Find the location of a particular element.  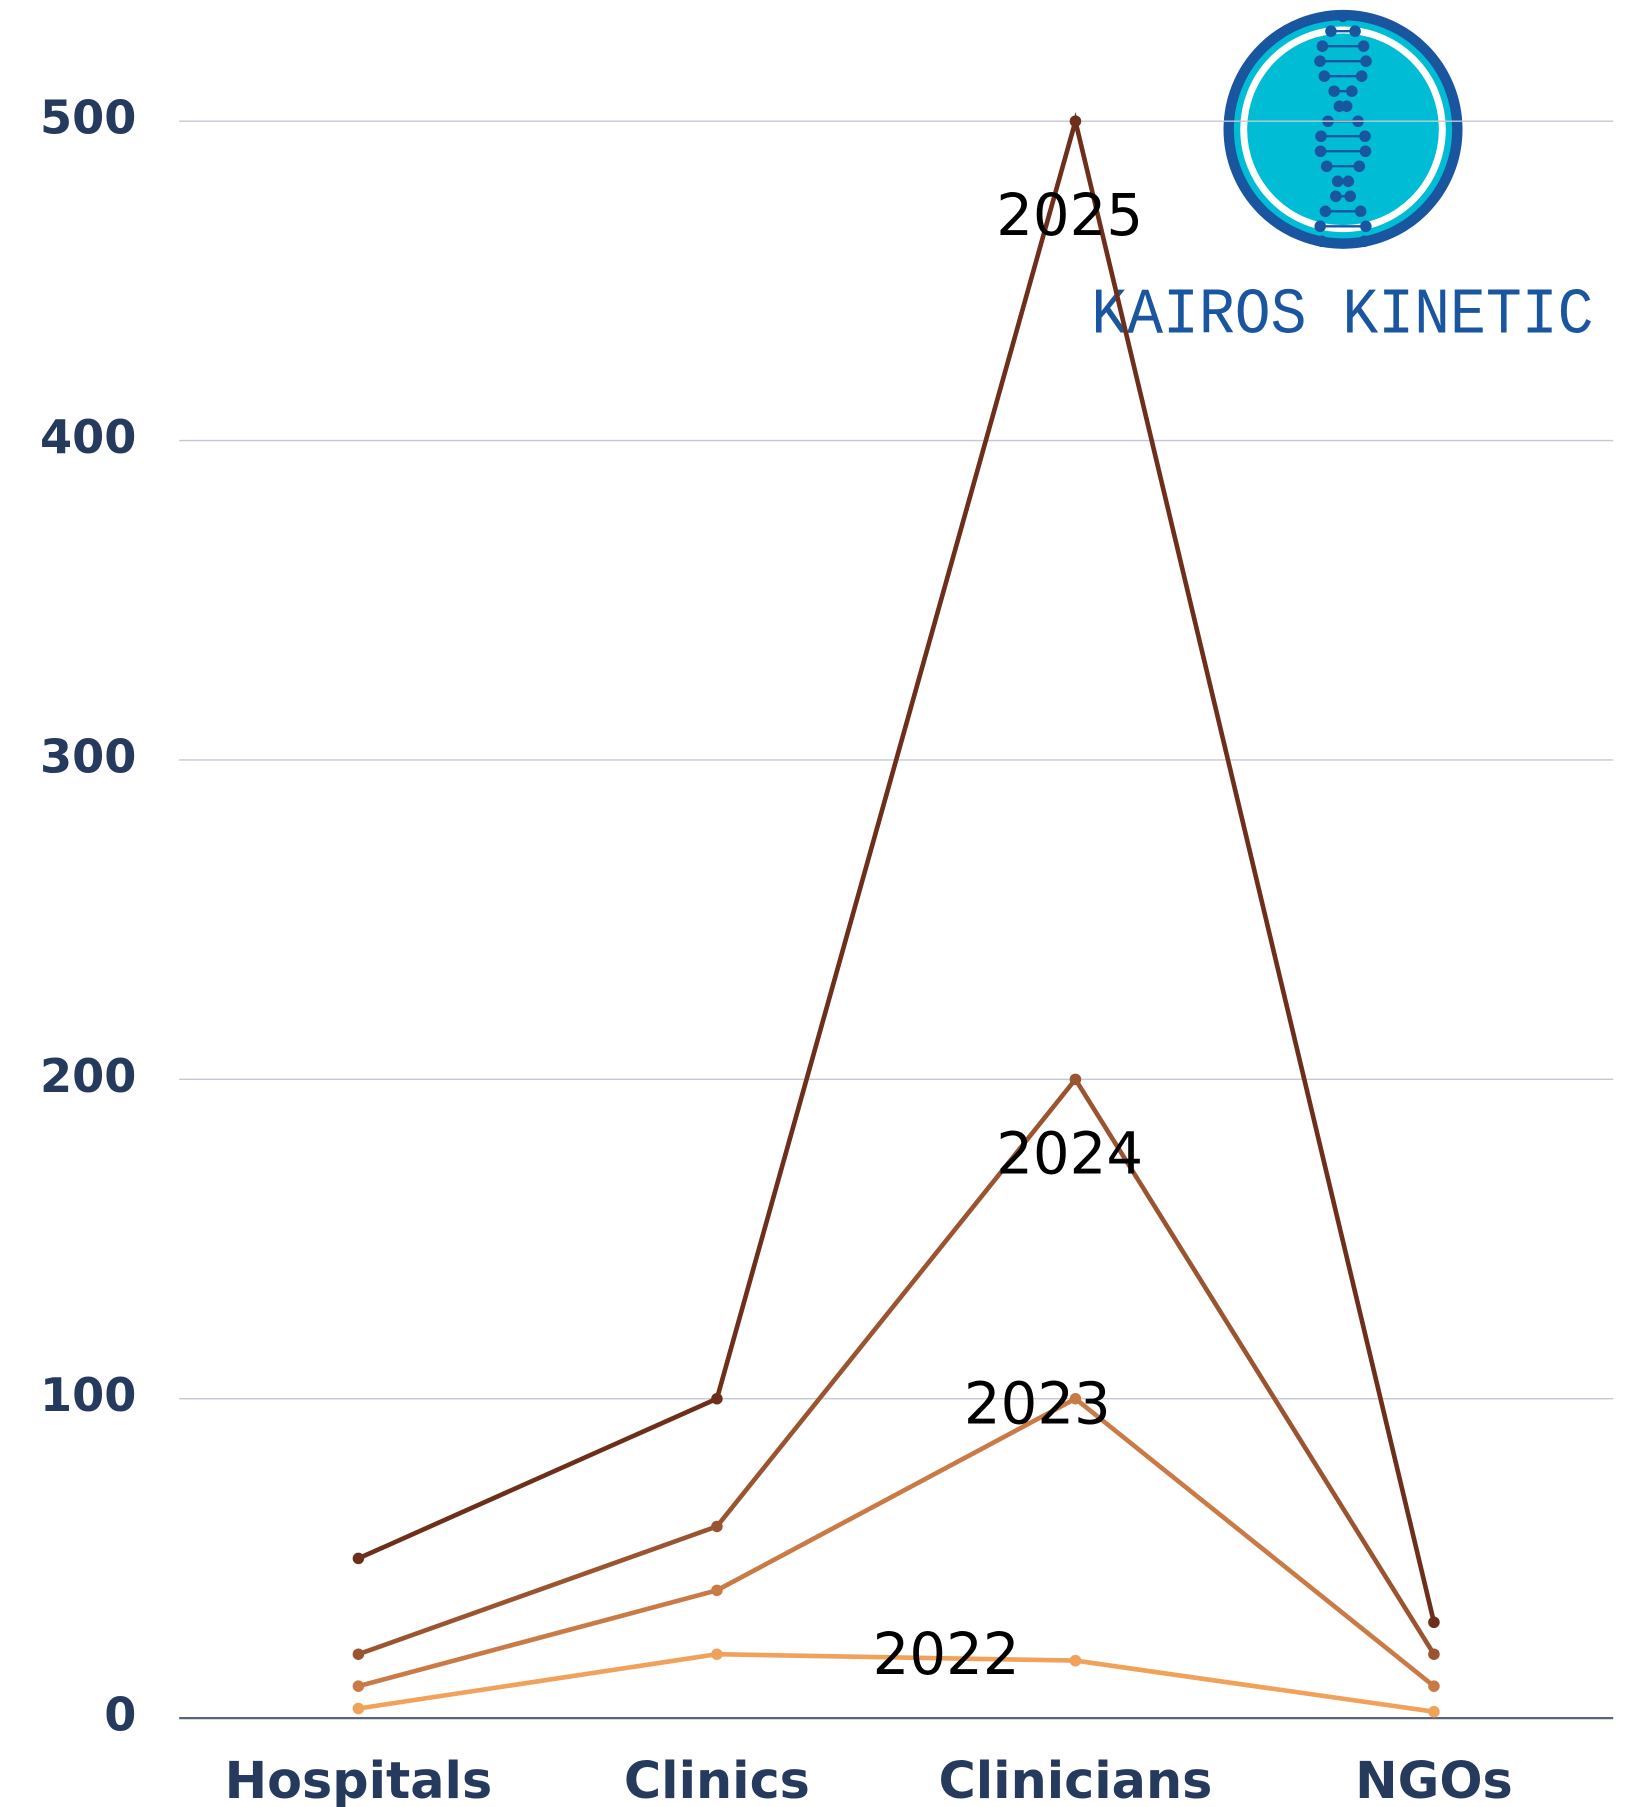

logo-text: KAIROS KINETIC is located at coordinates (1342, 315).